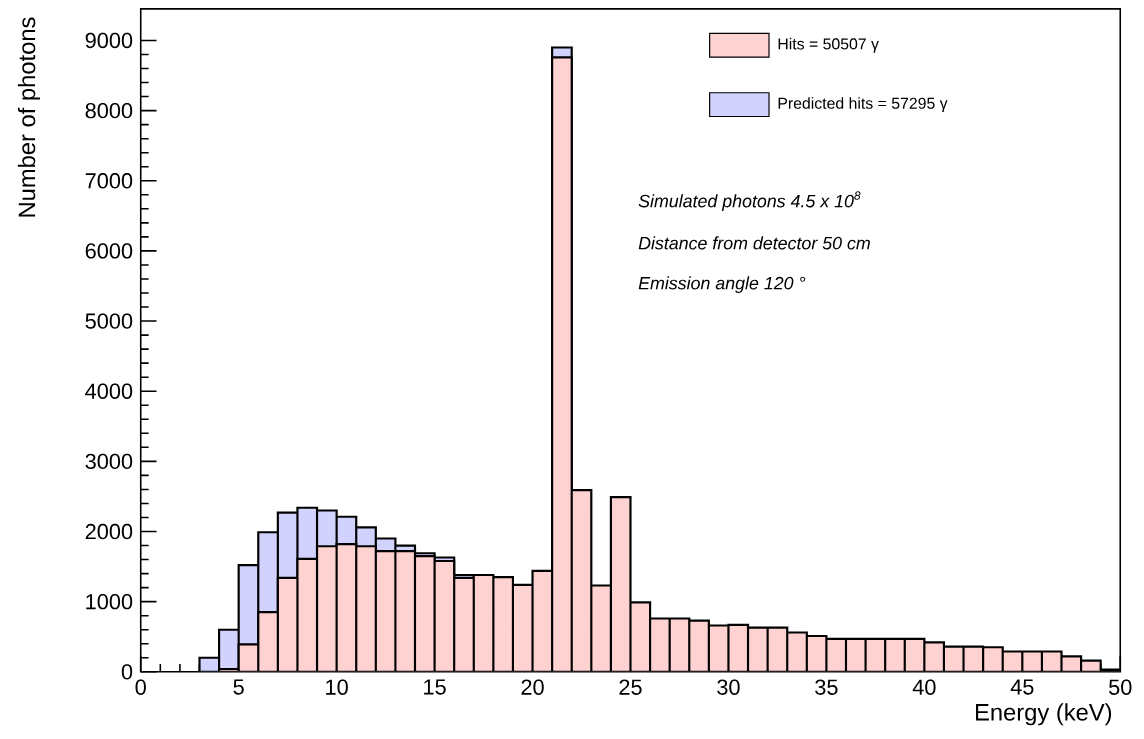 The height and width of the screenshot is (739, 1144). I want to click on y-tick-label: 5000, so click(109, 321).